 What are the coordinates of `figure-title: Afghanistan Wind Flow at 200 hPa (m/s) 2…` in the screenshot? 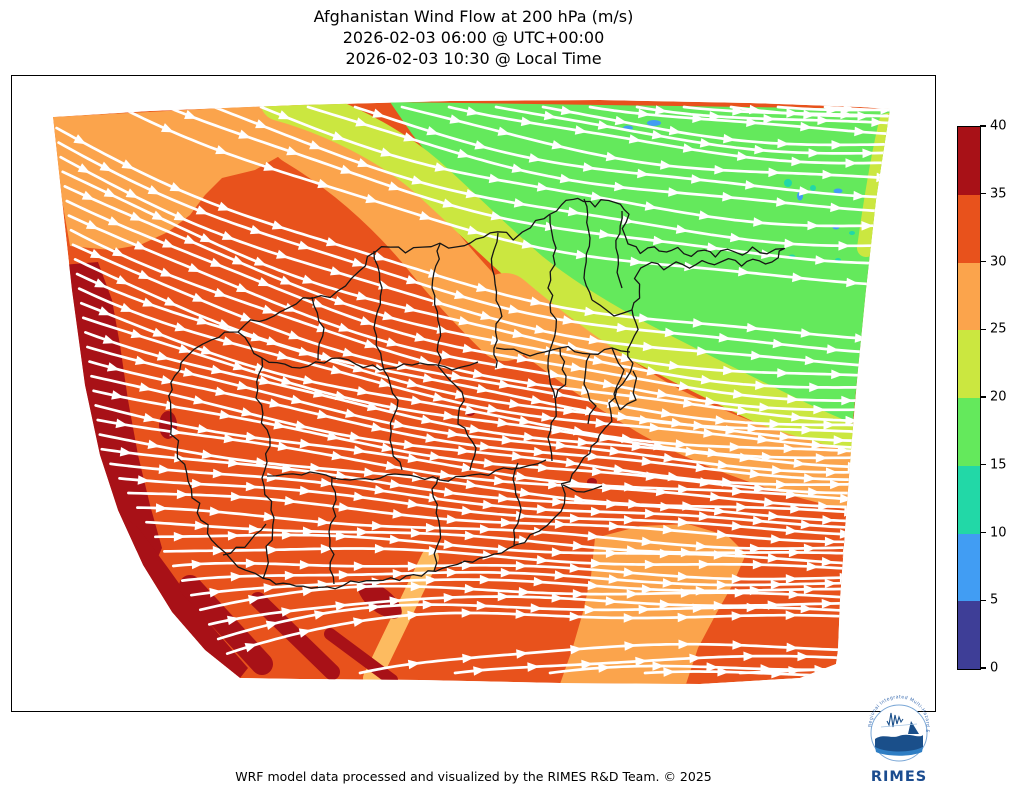 It's located at (473, 37).